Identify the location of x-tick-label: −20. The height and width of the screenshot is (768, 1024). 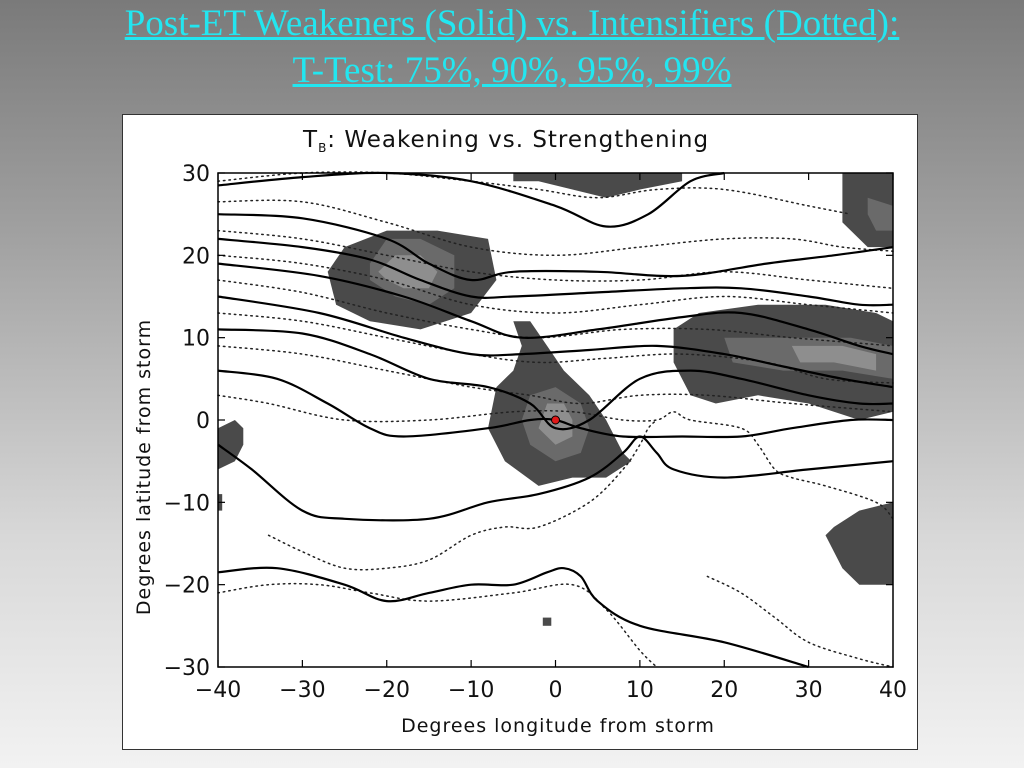
(387, 690).